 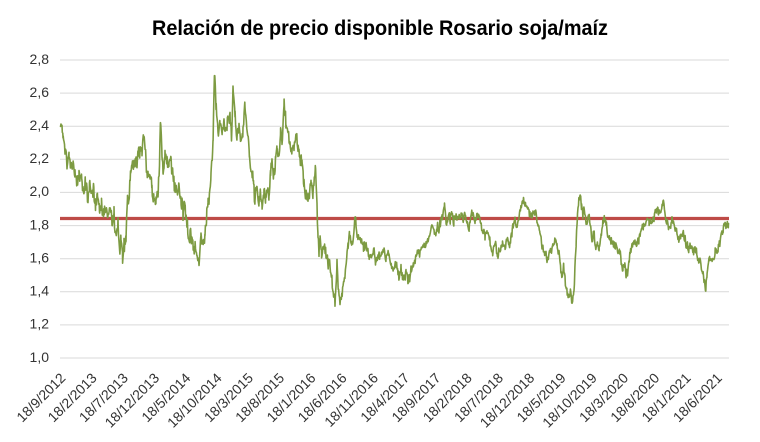 What do you see at coordinates (40, 158) in the screenshot?
I see `svg-text: 2,2` at bounding box center [40, 158].